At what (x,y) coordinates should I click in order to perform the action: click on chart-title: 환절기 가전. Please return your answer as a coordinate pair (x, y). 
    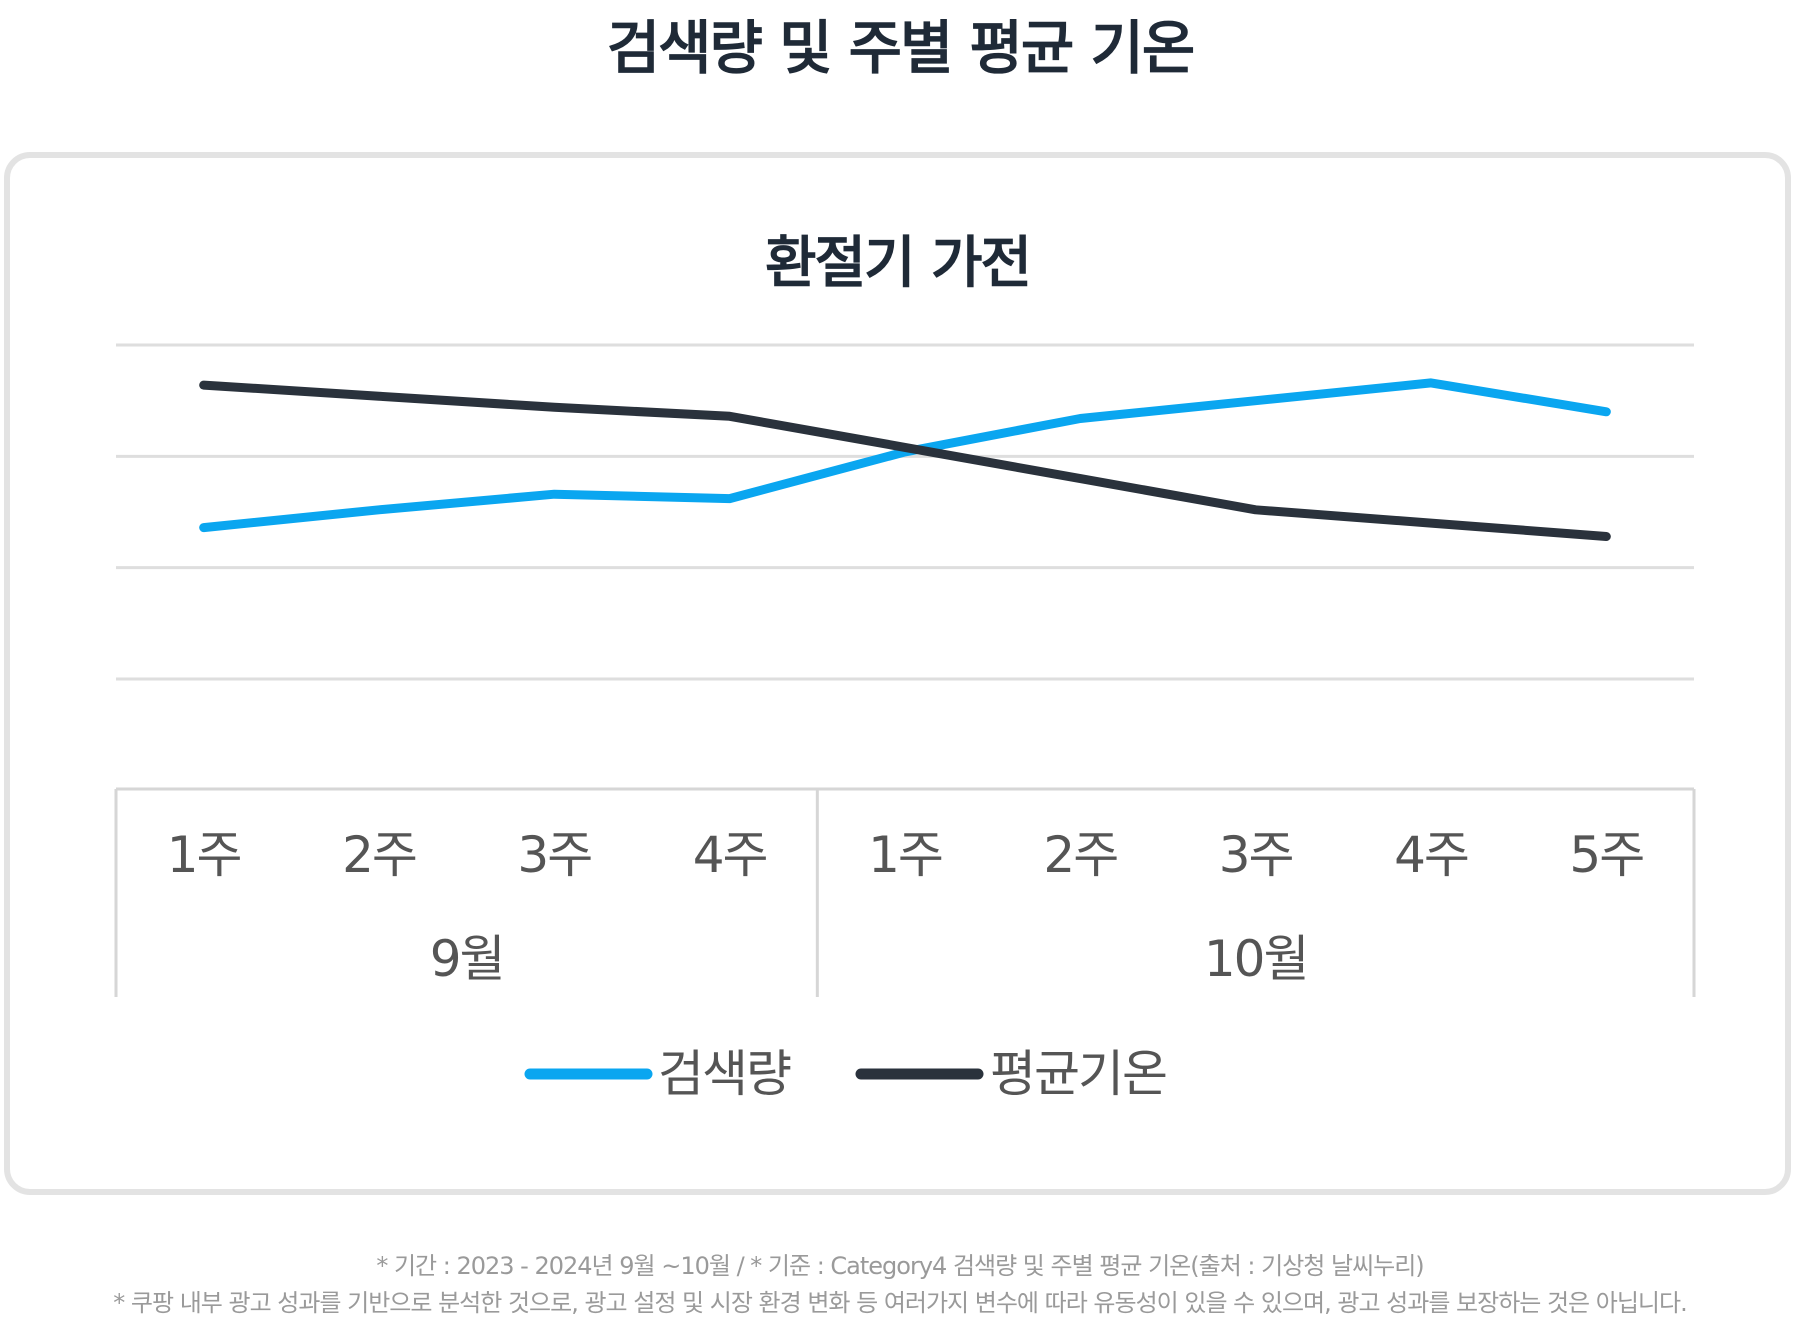
    Looking at the image, I should click on (898, 263).